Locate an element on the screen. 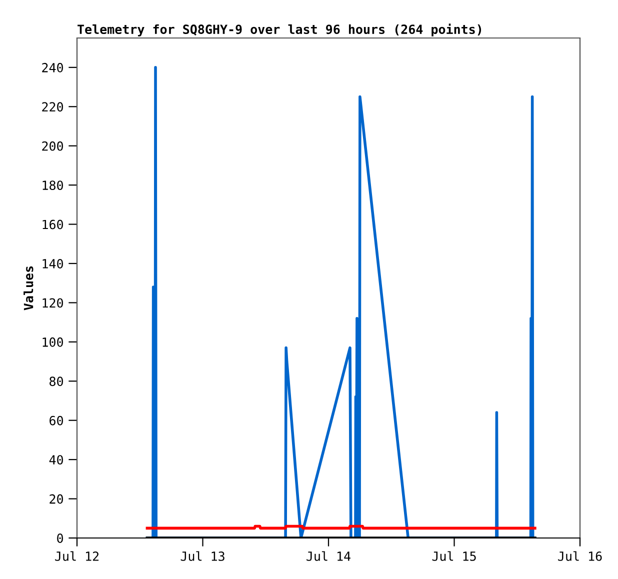  y-tick-label: 20 is located at coordinates (56, 499).